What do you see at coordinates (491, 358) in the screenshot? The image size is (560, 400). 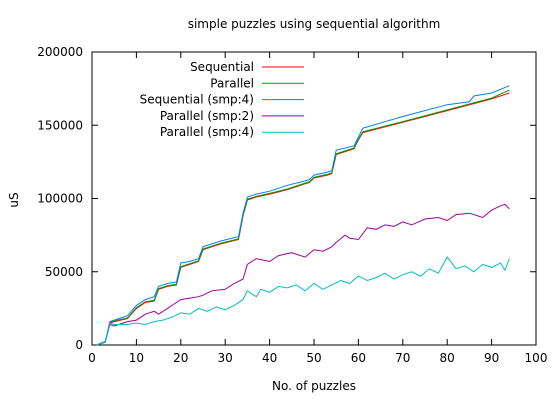 I see `x-tick-label: 90` at bounding box center [491, 358].